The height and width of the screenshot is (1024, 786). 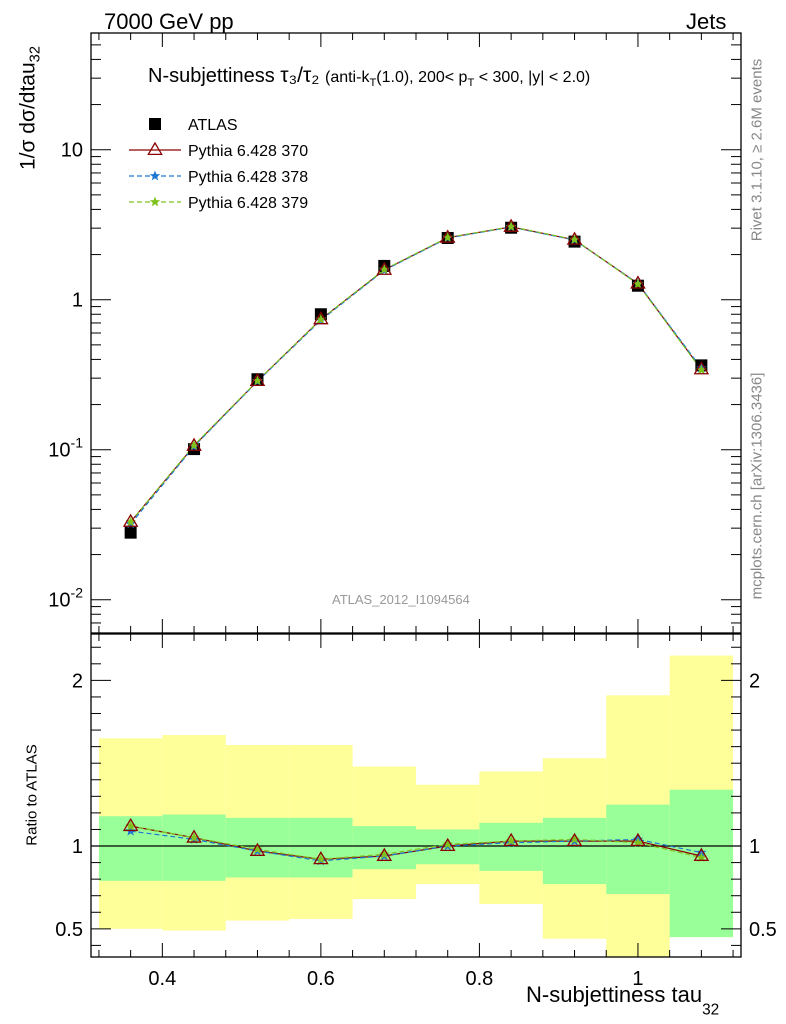 I want to click on ratio-ytick-label: 0.5, so click(x=69, y=930).